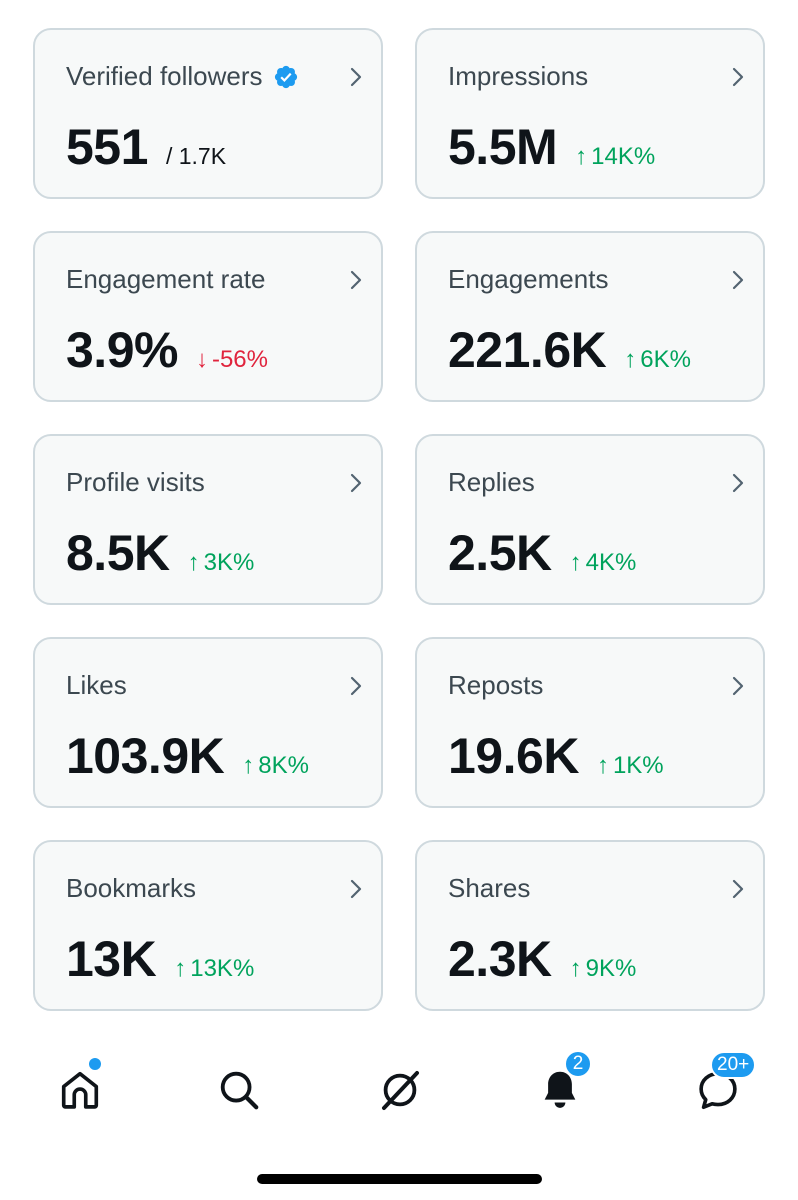  I want to click on nav-grok, so click(400, 1090).